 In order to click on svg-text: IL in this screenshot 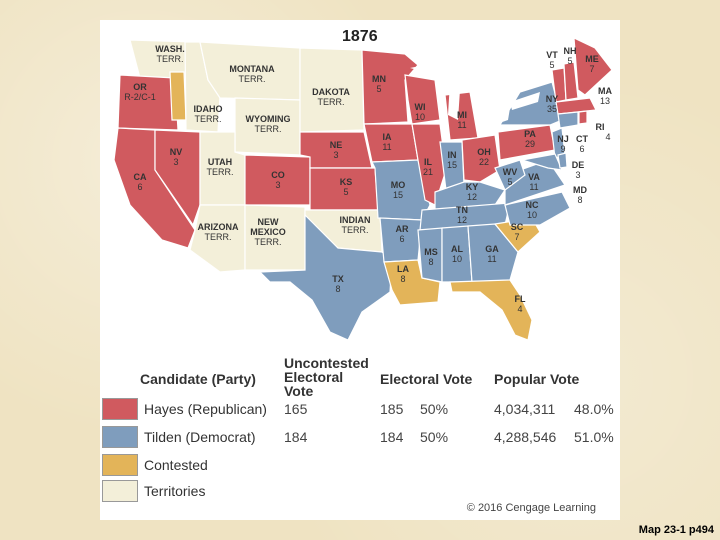, I will do `click(428, 162)`.